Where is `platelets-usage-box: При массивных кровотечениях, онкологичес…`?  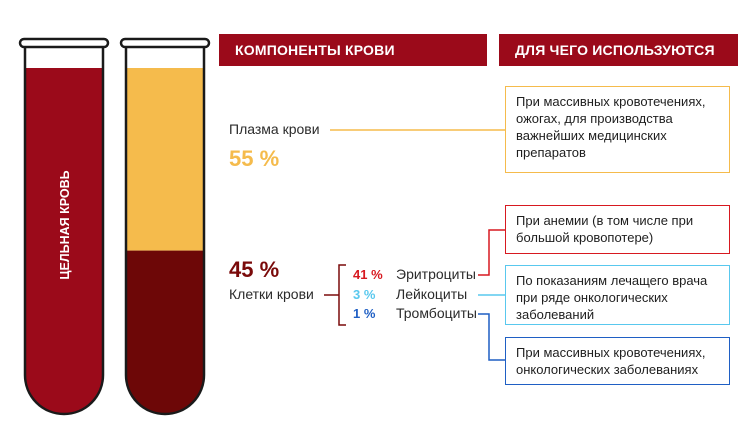
platelets-usage-box: При массивных кровотечениях, онкологичес… is located at coordinates (617, 361).